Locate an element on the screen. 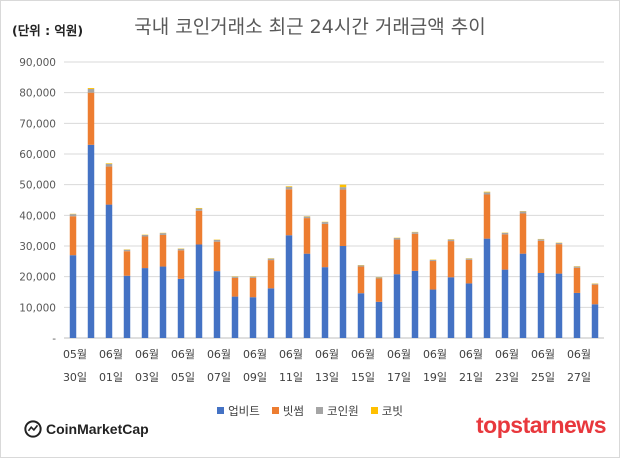  y-tick-label: 90,000 is located at coordinates (37, 63).